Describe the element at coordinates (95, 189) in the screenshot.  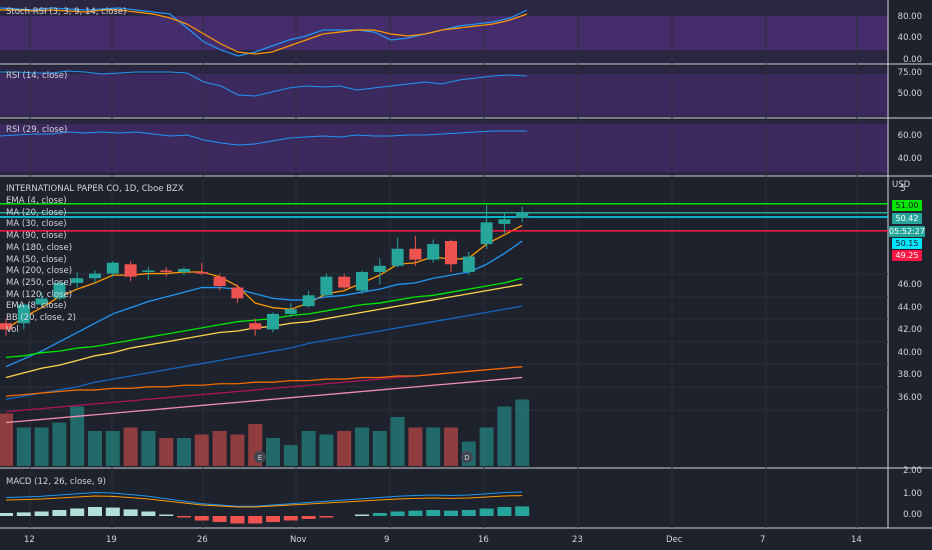
I see `symbol-title: INTERNATIONAL PAPER CO, 1D, Cboe BZX` at that location.